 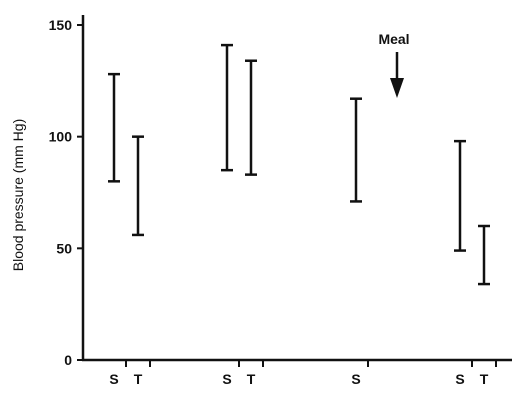 What do you see at coordinates (61, 137) in the screenshot?
I see `y-tick-label: 100` at bounding box center [61, 137].